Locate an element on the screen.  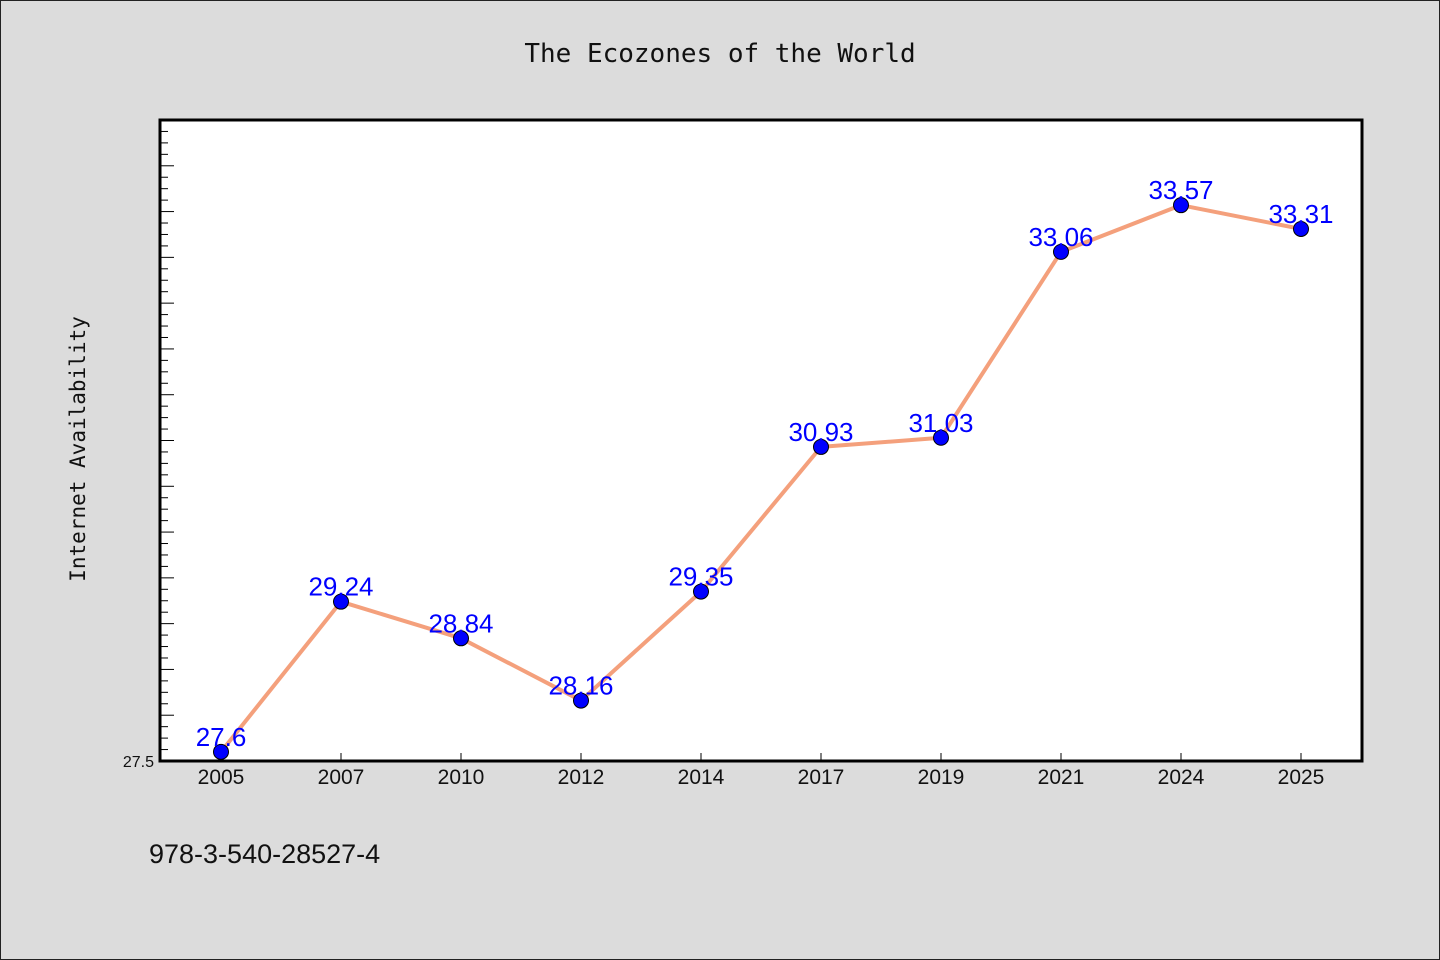
data-label: 29.24 is located at coordinates (340, 587).